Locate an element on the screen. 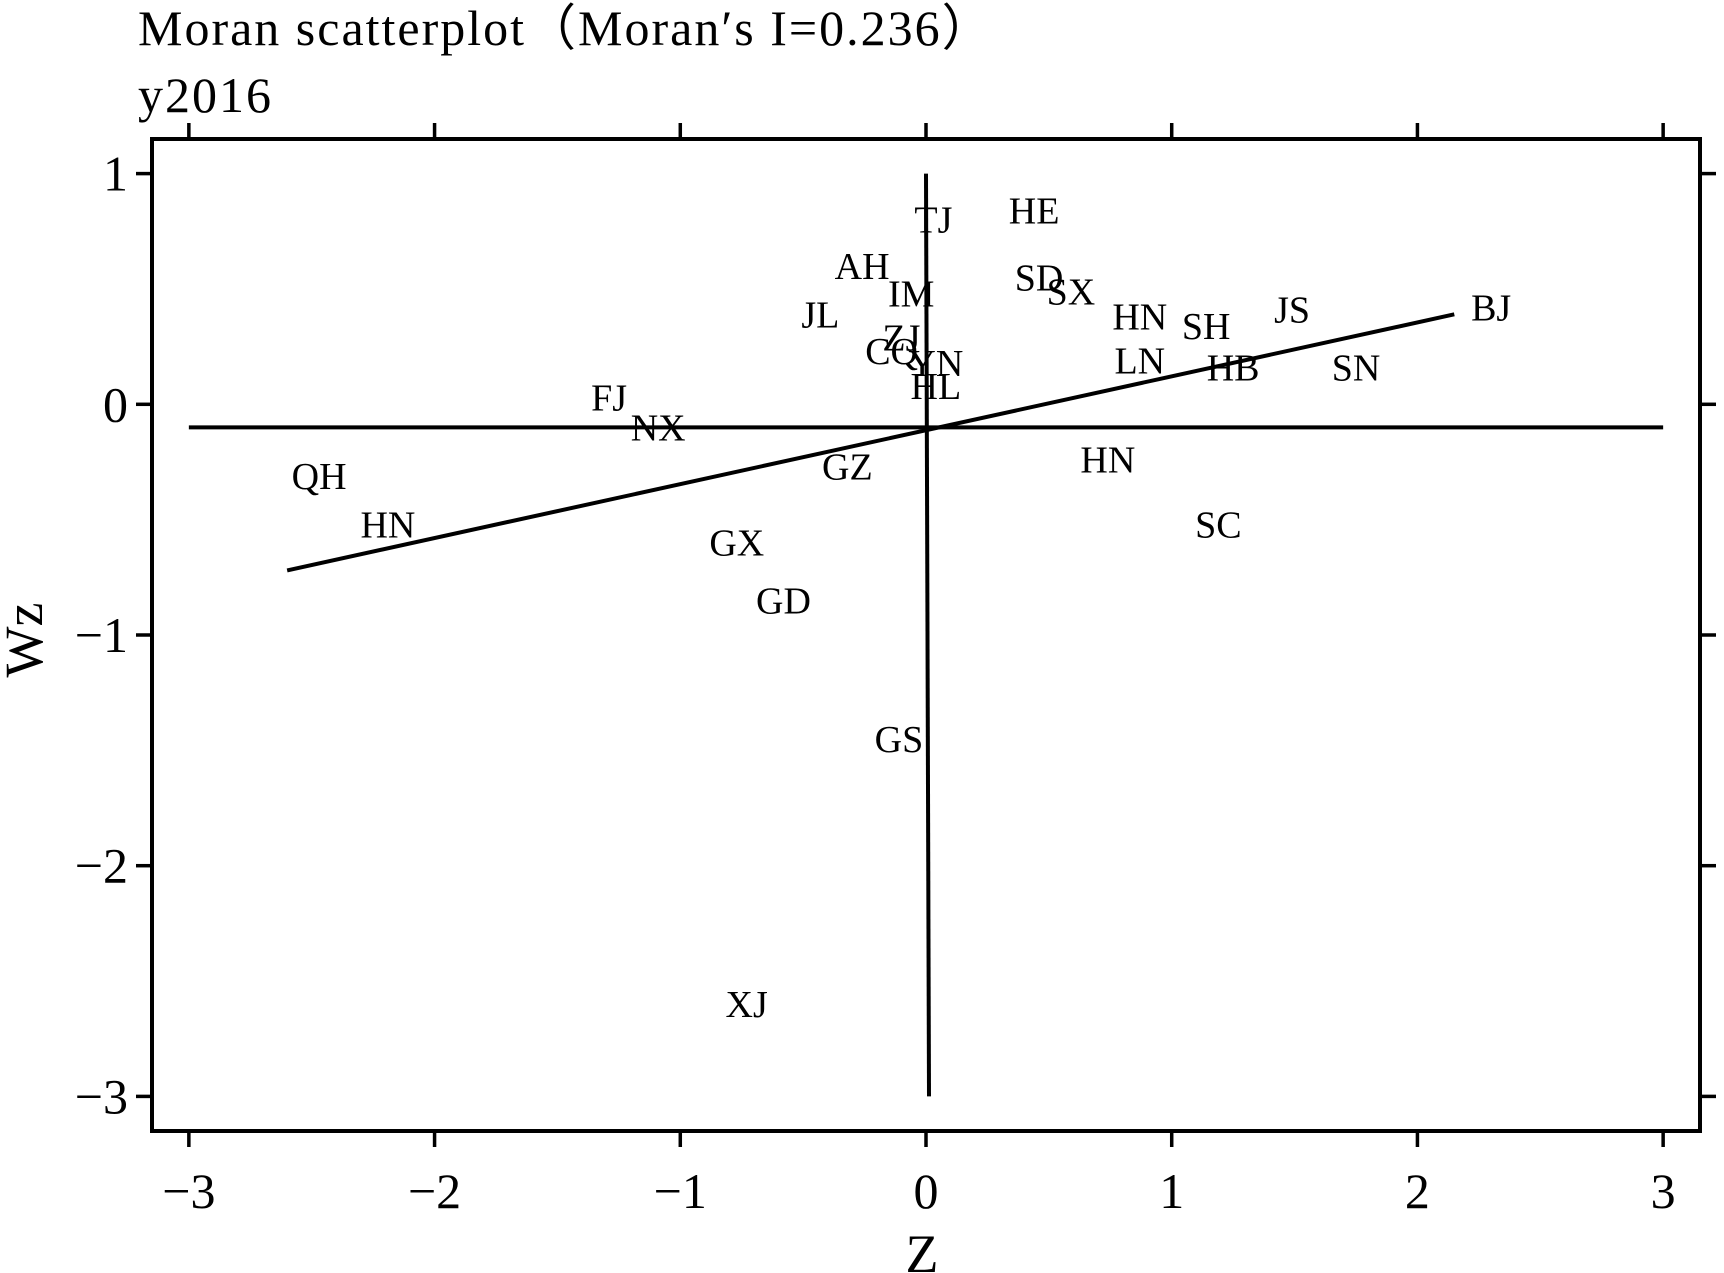  regression-line is located at coordinates (870, 442).